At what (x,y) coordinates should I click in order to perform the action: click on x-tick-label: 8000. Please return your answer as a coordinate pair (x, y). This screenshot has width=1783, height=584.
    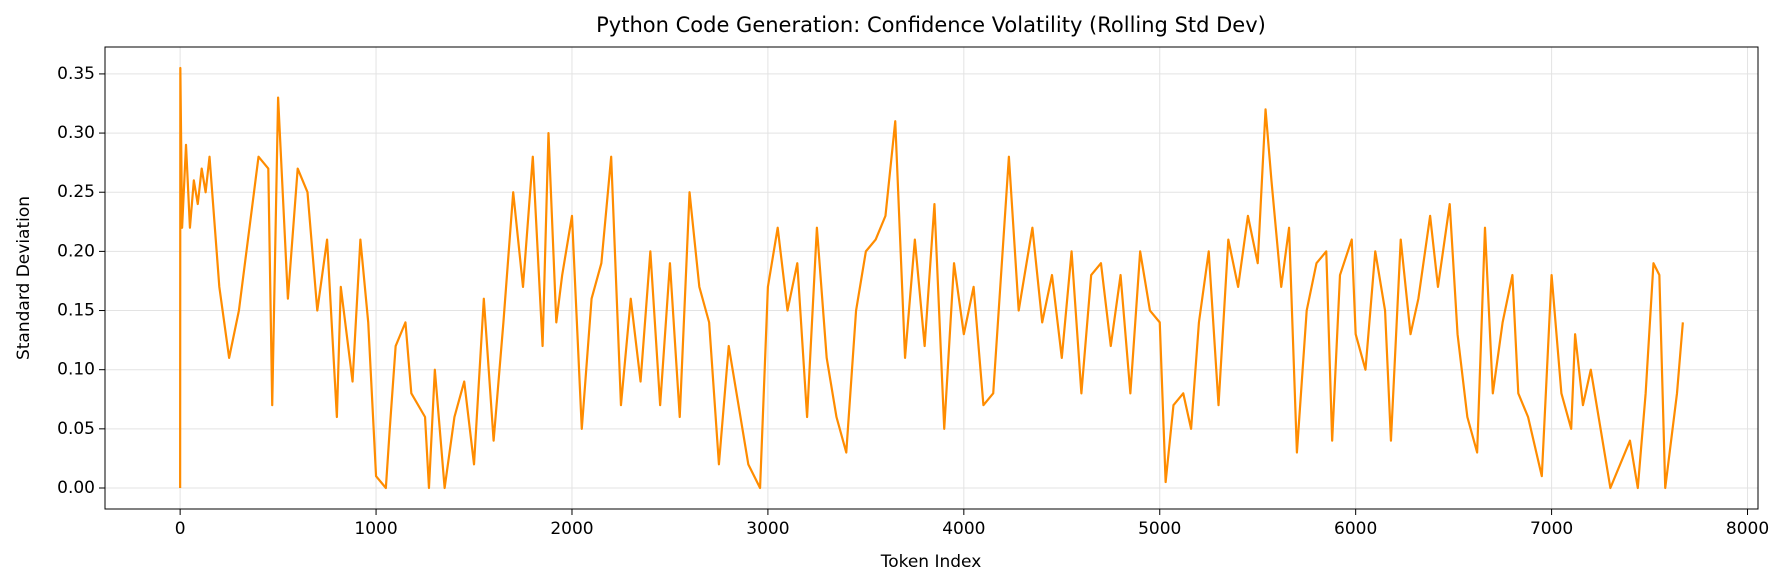
    Looking at the image, I should click on (1747, 529).